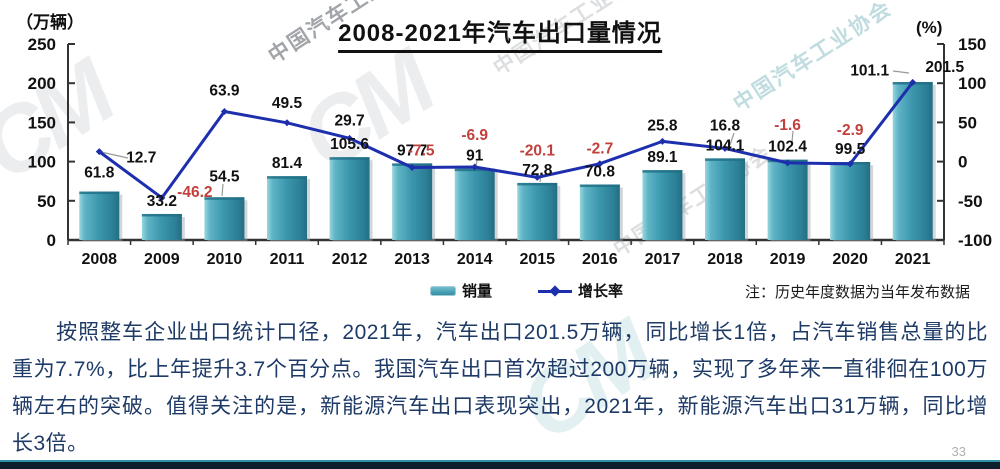 The height and width of the screenshot is (469, 1000). Describe the element at coordinates (42, 162) in the screenshot. I see `left-tick-label: 100` at that location.